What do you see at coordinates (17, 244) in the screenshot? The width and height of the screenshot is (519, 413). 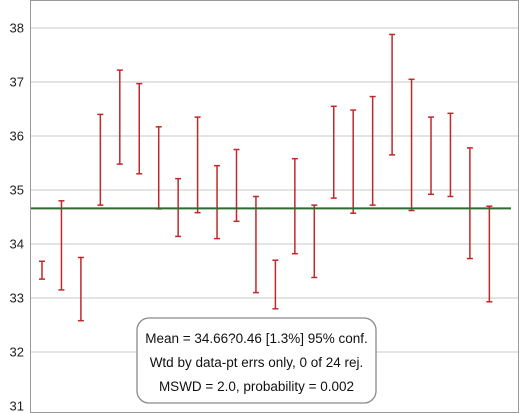 I see `y-tick-label: 34` at bounding box center [17, 244].